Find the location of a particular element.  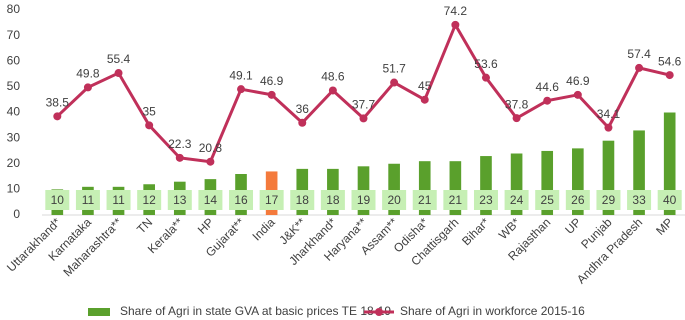

x-tick-label: MP is located at coordinates (664, 226).